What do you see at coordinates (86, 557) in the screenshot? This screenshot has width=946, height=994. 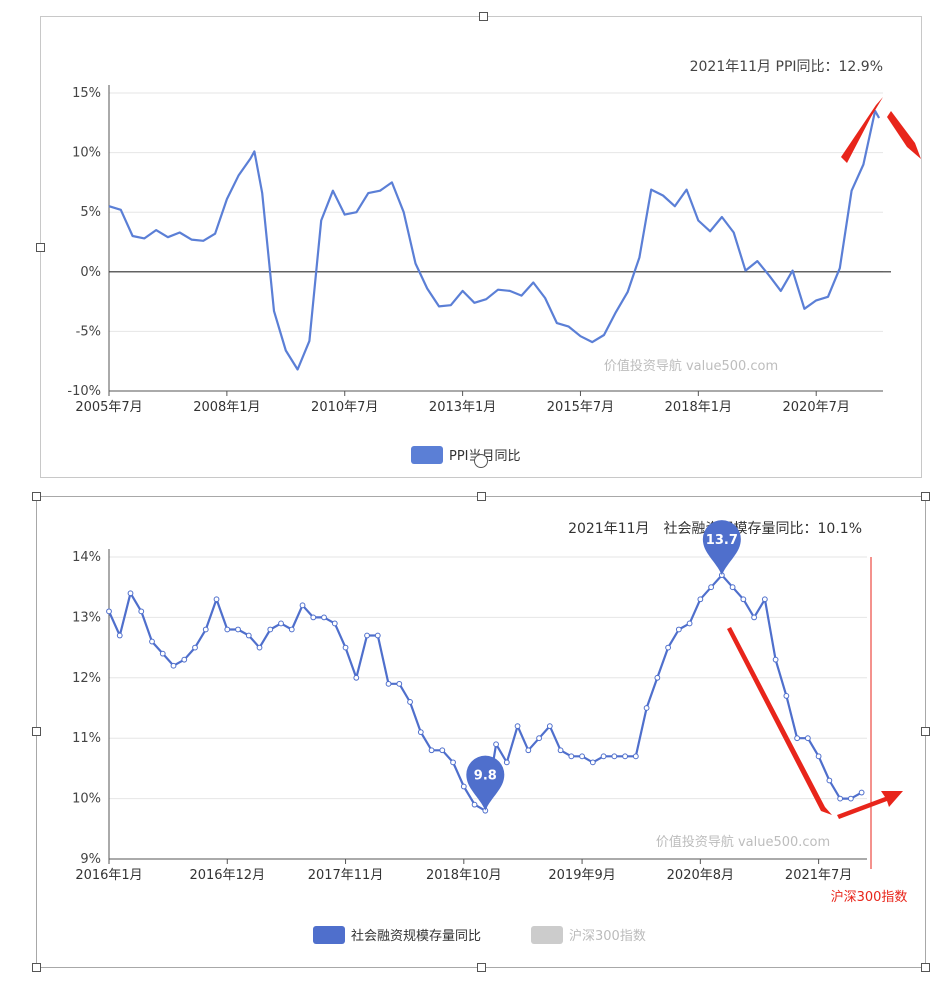 I see `y-tick-label: 14%` at bounding box center [86, 557].